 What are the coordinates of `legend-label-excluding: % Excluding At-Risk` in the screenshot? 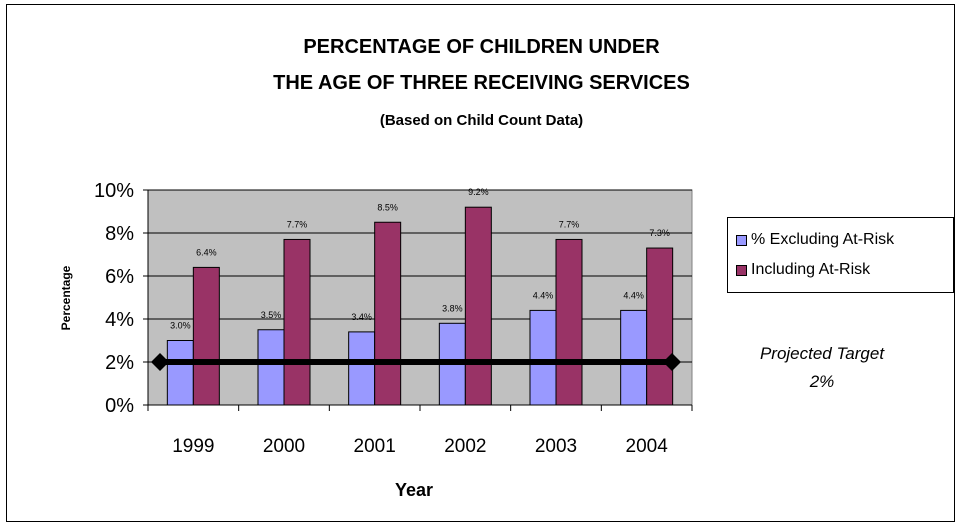 It's located at (823, 239).